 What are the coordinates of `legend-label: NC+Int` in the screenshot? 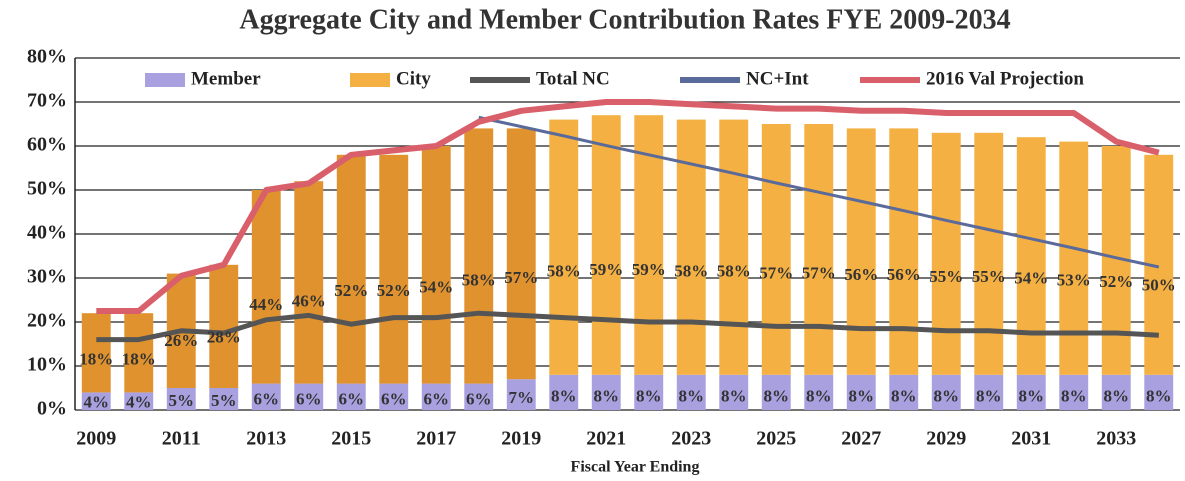 It's located at (777, 78).